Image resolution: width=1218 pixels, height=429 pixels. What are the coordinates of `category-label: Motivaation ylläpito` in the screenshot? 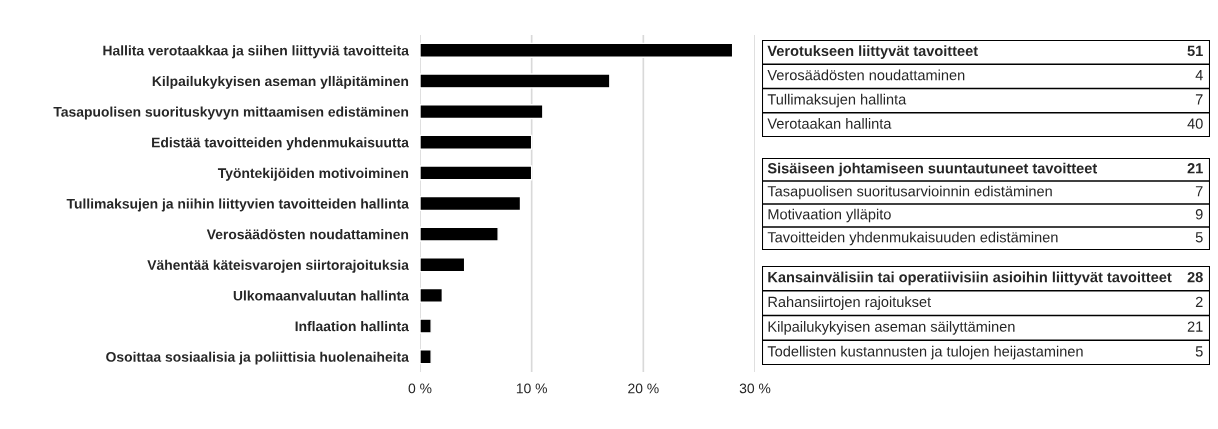 It's located at (829, 215).